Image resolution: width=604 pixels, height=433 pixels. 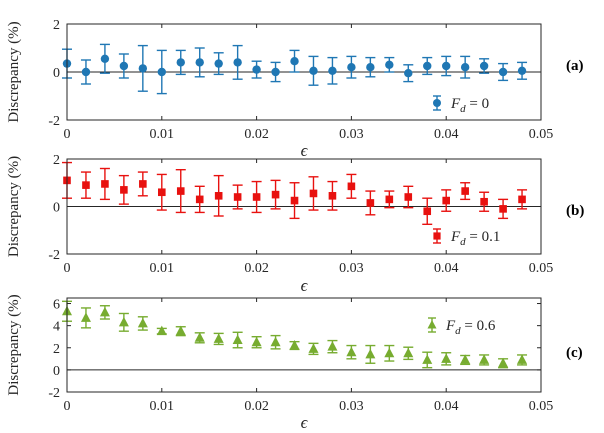 I want to click on x-tick-label: 0.05, so click(x=541, y=406).